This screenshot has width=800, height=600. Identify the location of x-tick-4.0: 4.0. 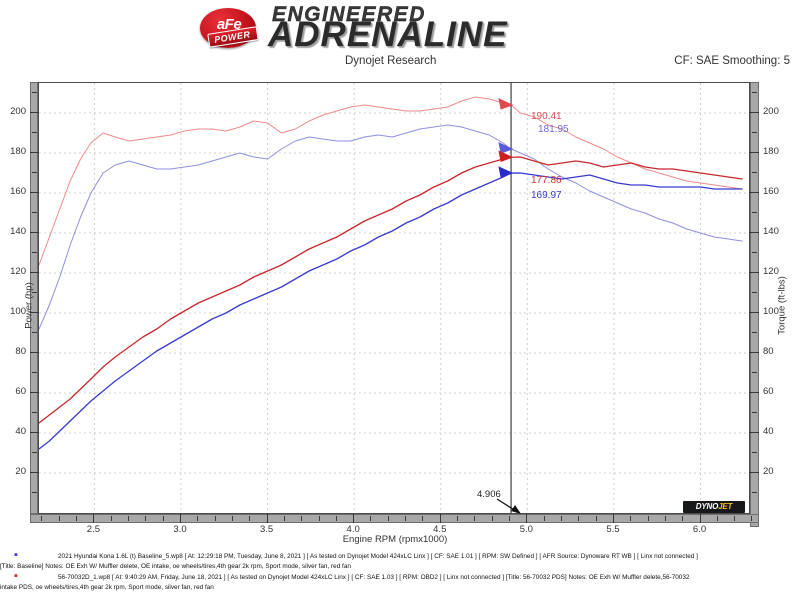
(353, 529).